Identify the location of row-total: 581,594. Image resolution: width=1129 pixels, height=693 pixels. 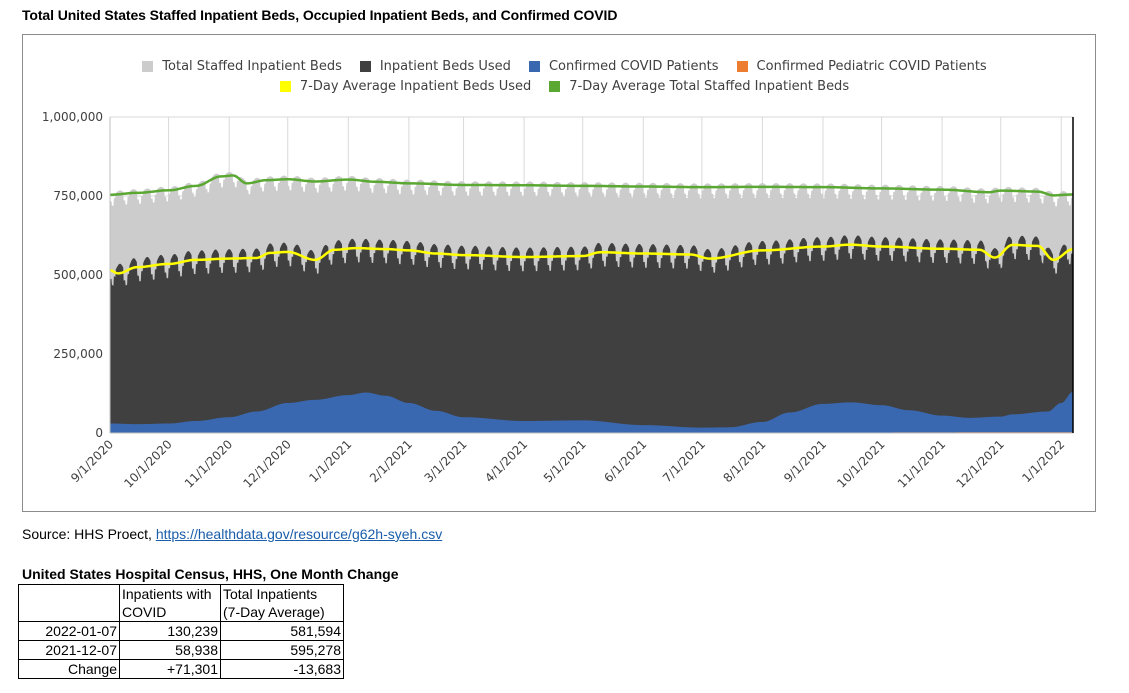
(282, 631).